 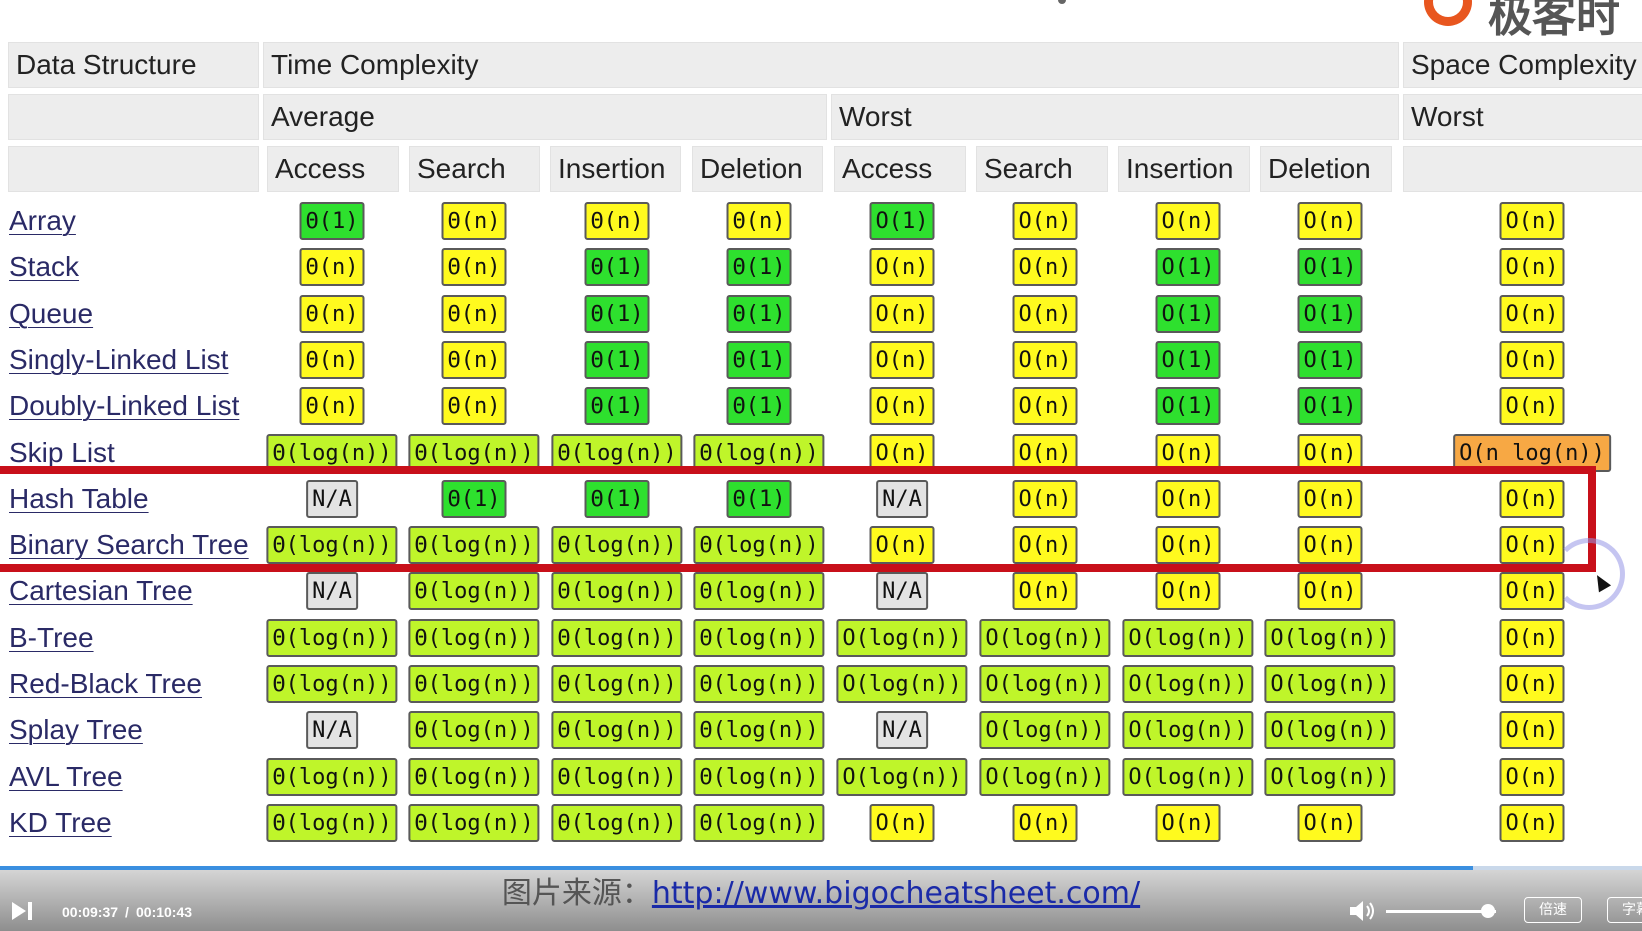 What do you see at coordinates (1589, 574) in the screenshot?
I see `loading-spinner-icon` at bounding box center [1589, 574].